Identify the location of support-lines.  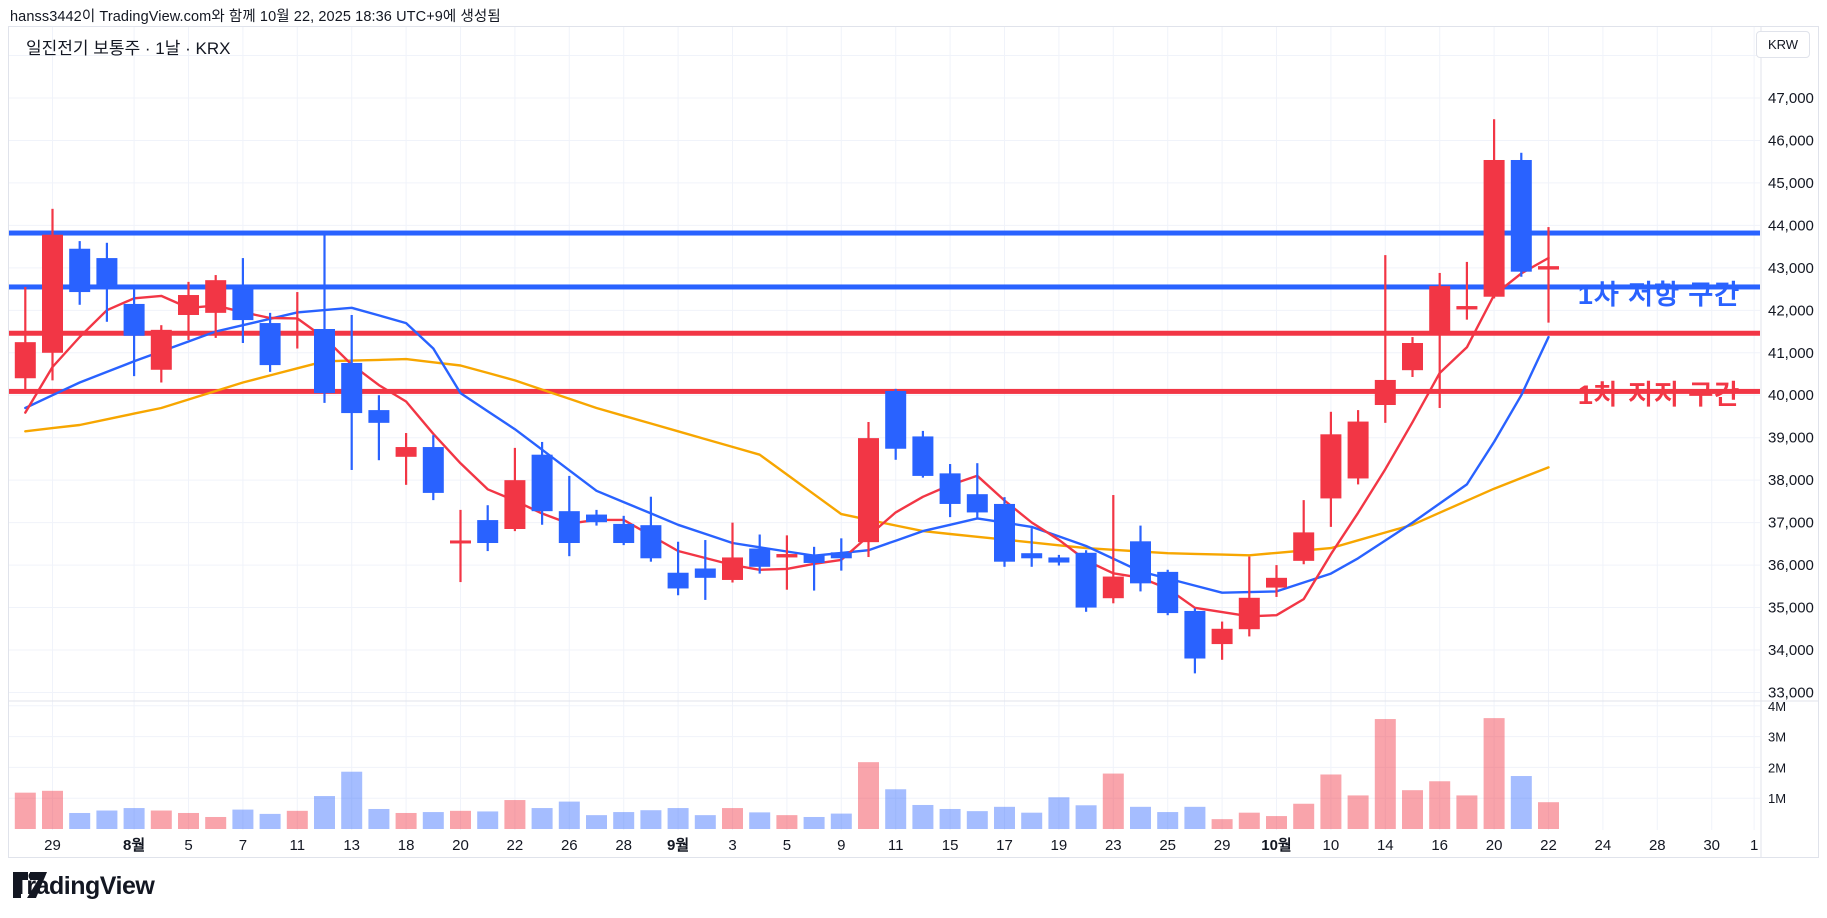
(884, 362).